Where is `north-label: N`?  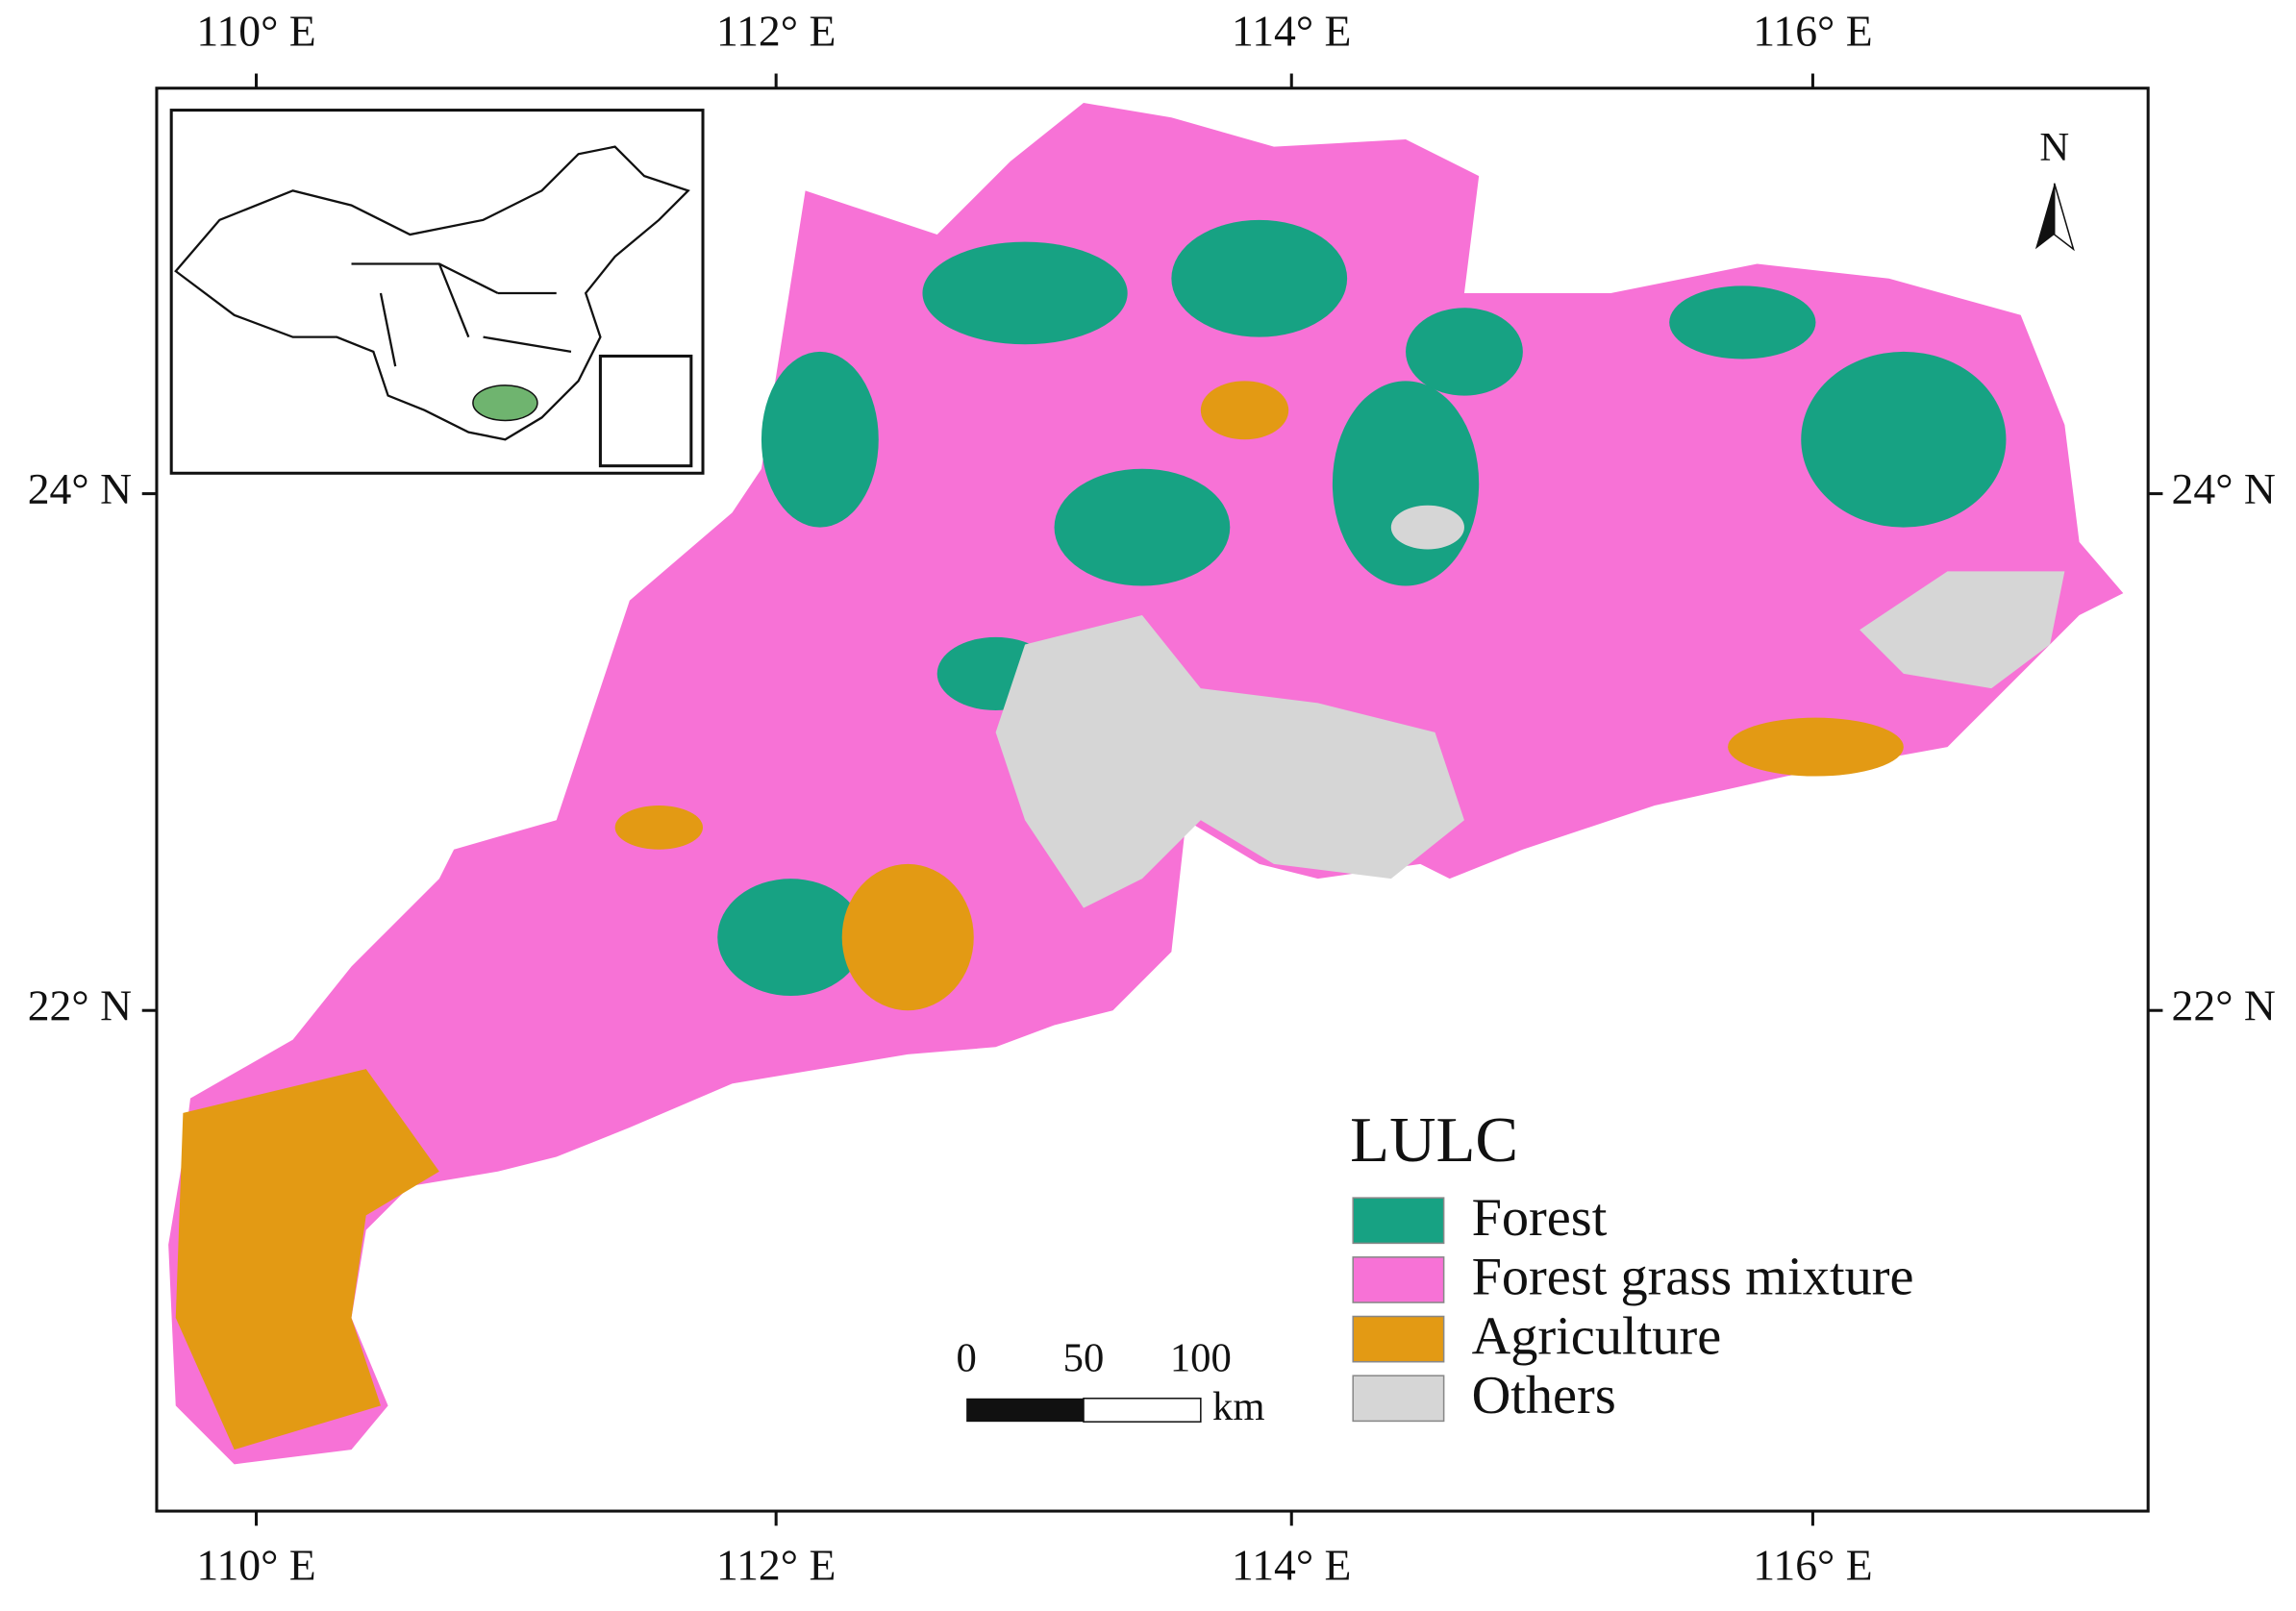
north-label: N is located at coordinates (2054, 147).